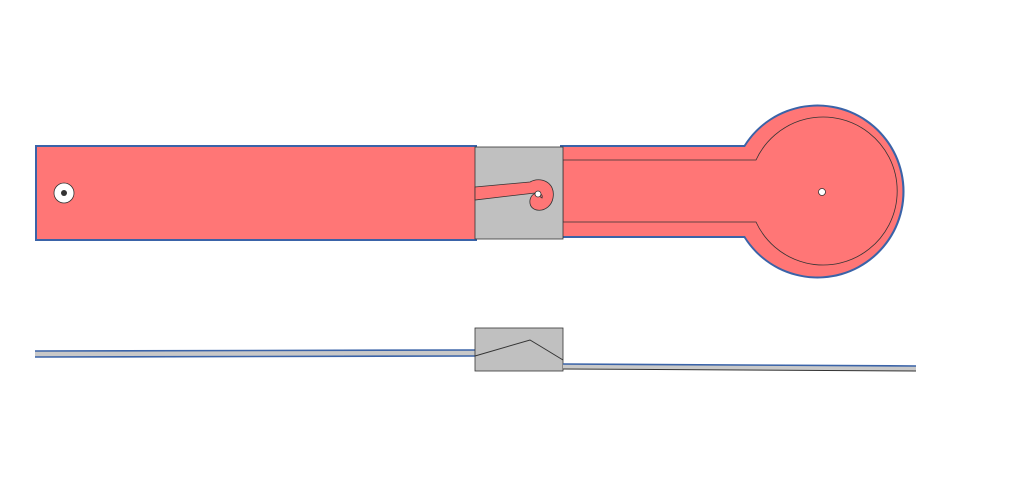 This screenshot has height=492, width=1024. What do you see at coordinates (822, 192) in the screenshot?
I see `pad-center-hole` at bounding box center [822, 192].